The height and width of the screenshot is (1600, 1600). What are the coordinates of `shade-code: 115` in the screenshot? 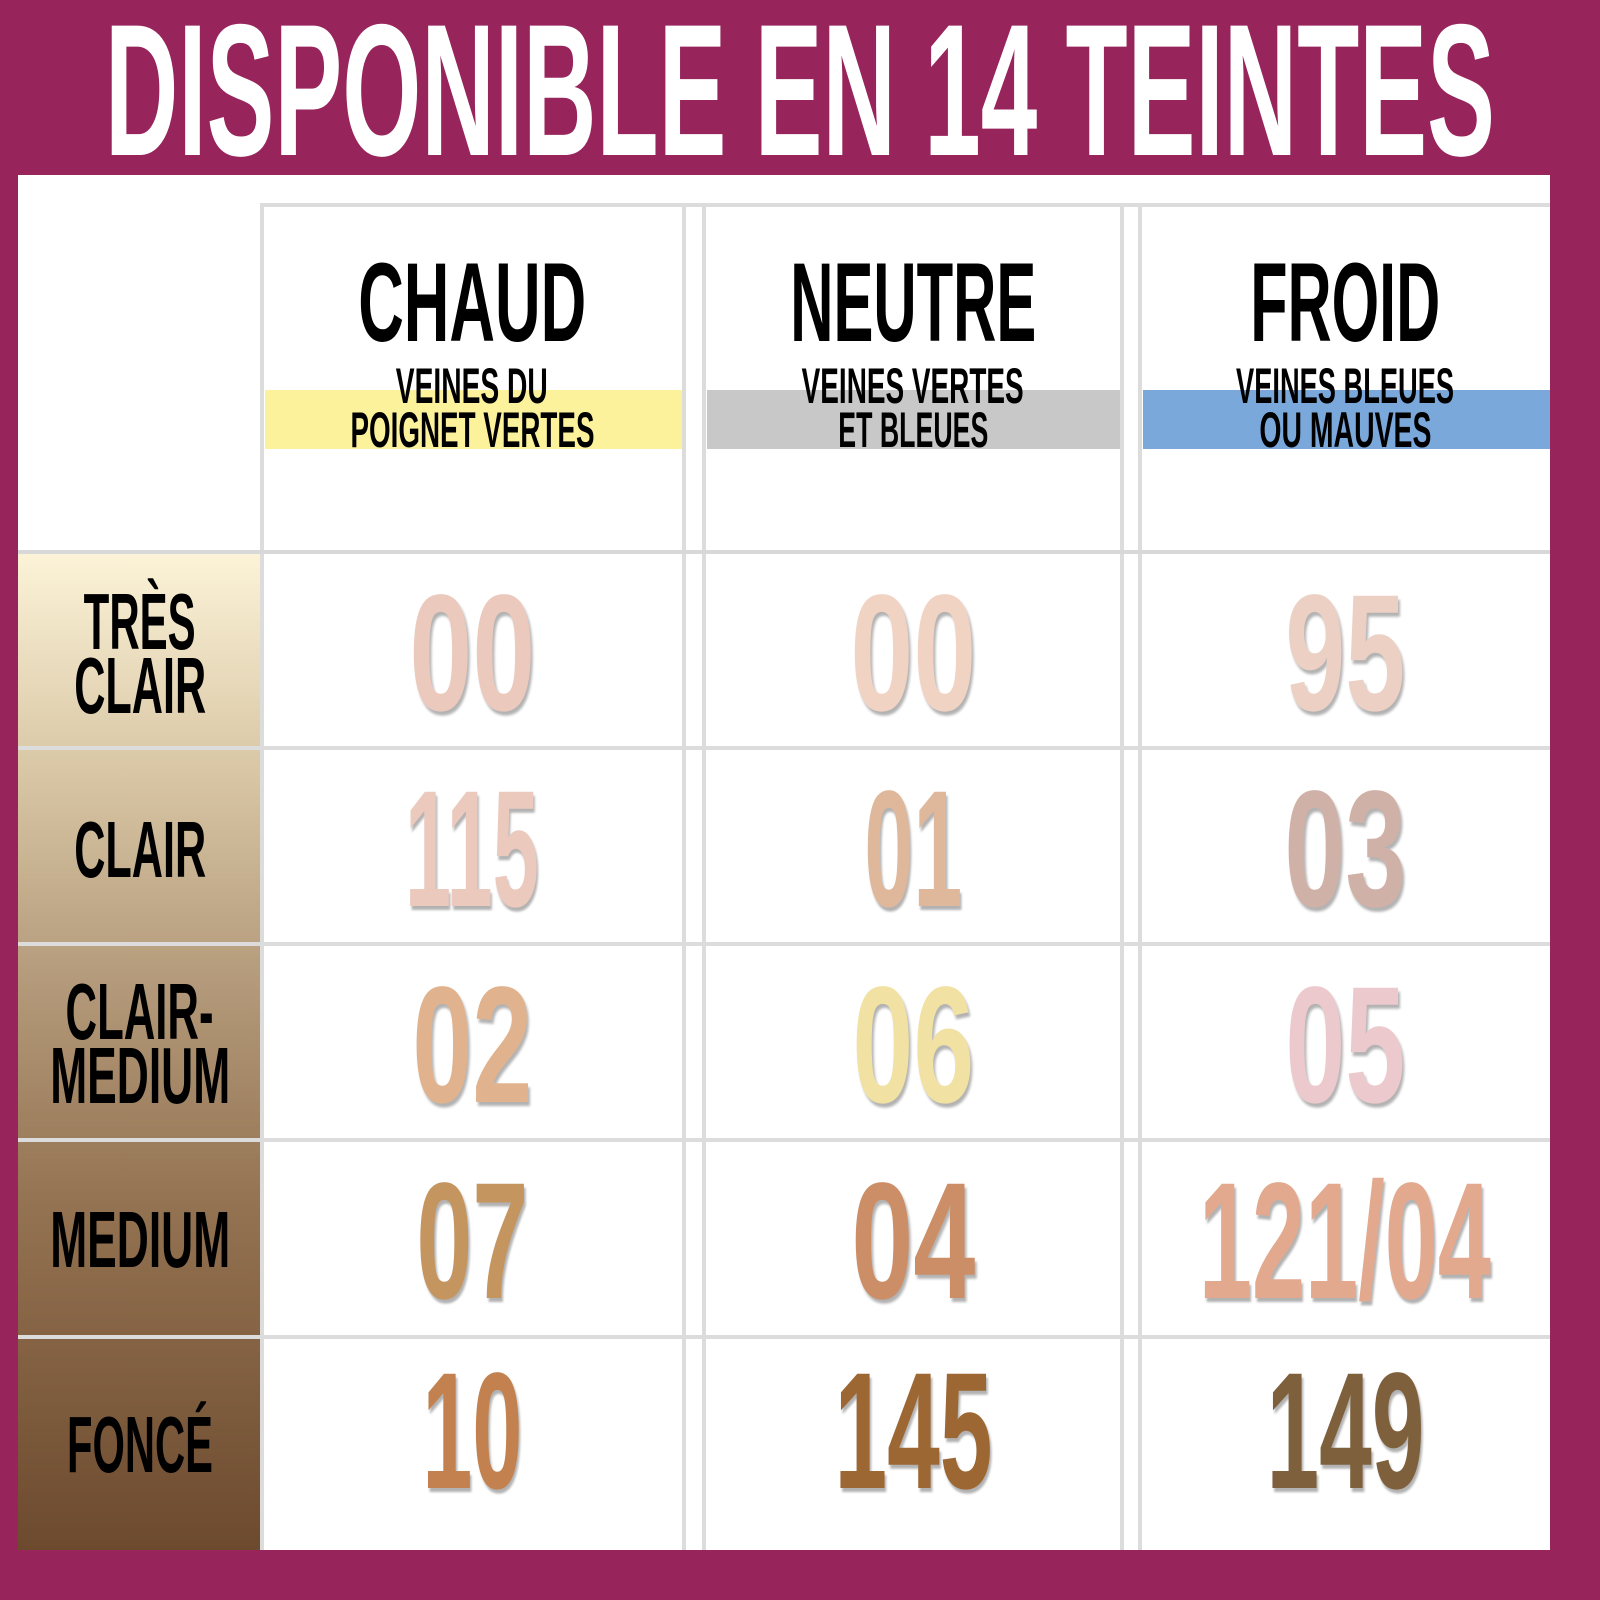 It's located at (472, 849).